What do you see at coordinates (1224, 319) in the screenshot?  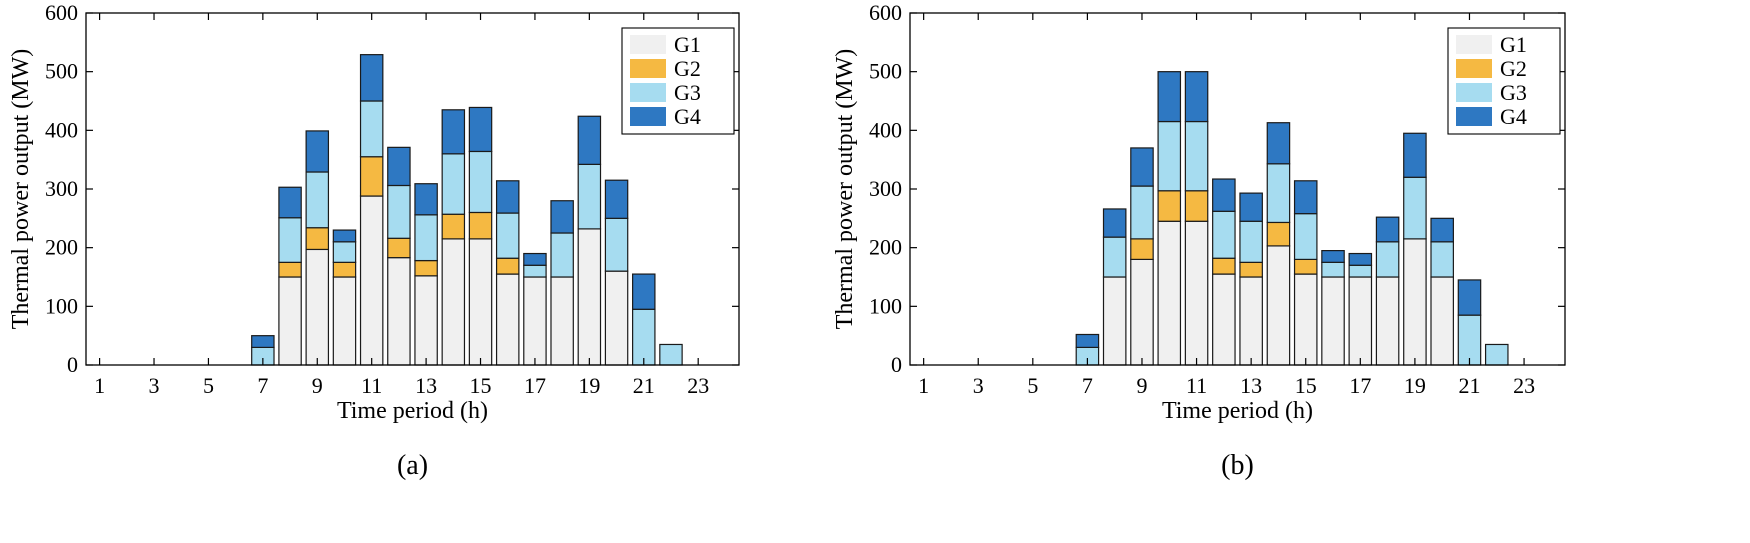 I see `bar-g1-t12` at bounding box center [1224, 319].